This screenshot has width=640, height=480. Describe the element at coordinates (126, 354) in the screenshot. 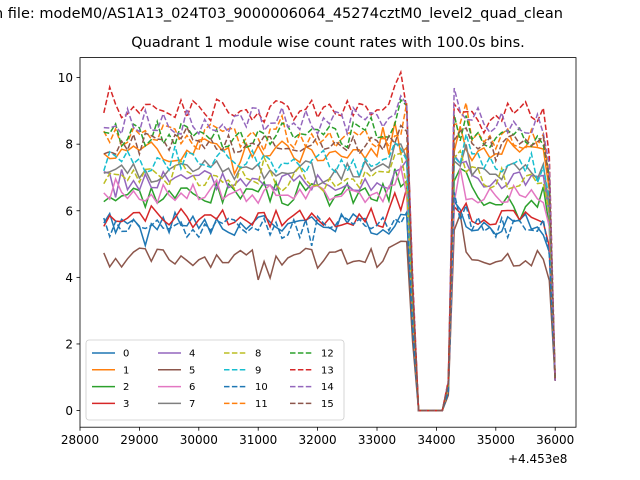

I see `legend-label: 0` at that location.